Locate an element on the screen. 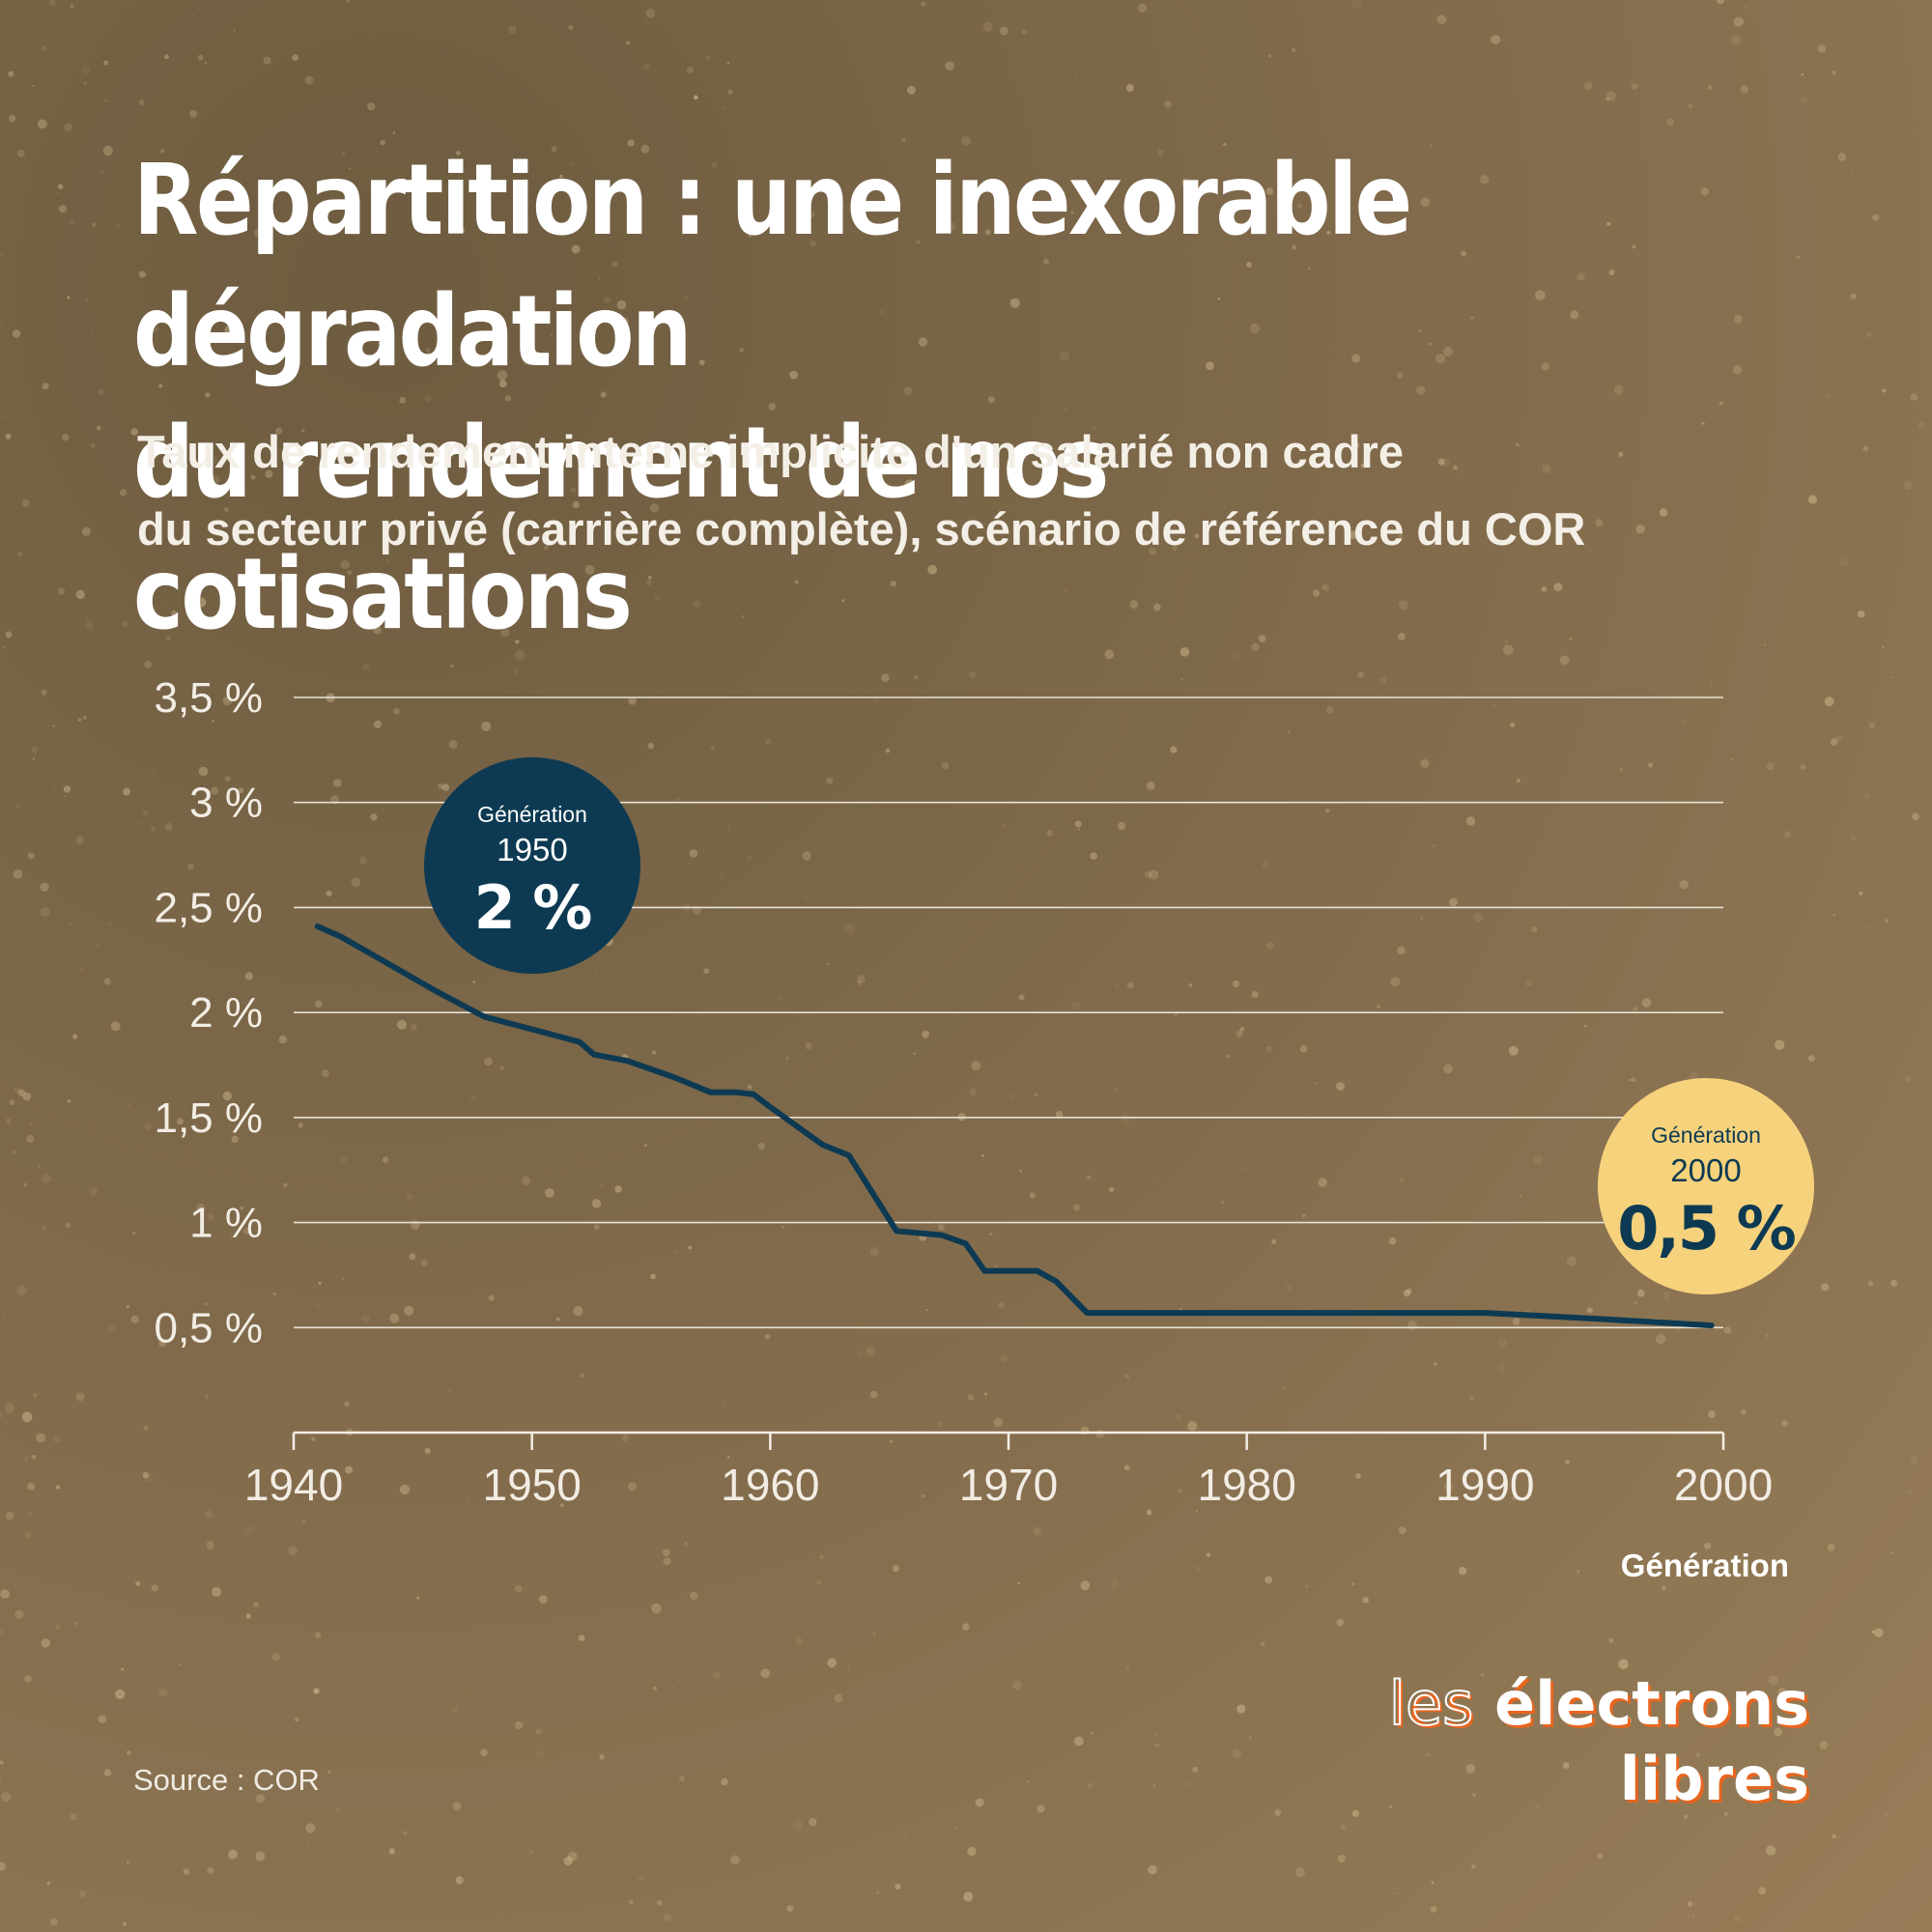  logo-part-libres: libres is located at coordinates (1714, 1779).